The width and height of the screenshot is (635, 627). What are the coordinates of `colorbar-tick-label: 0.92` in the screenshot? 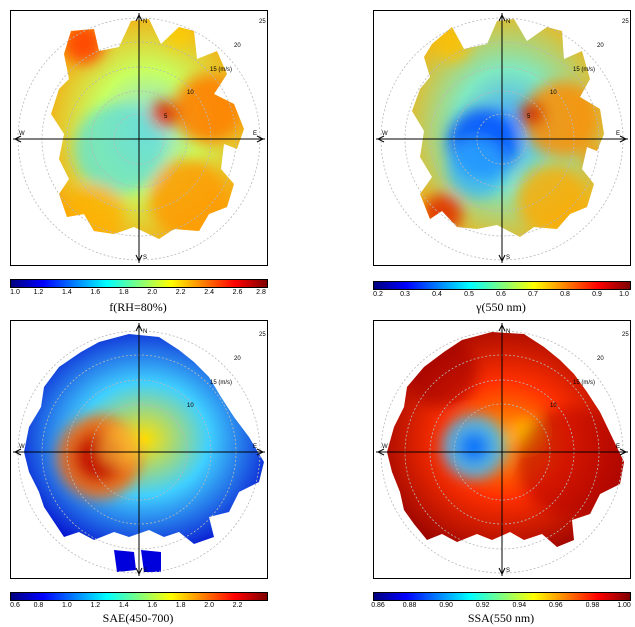 It's located at (482, 605).